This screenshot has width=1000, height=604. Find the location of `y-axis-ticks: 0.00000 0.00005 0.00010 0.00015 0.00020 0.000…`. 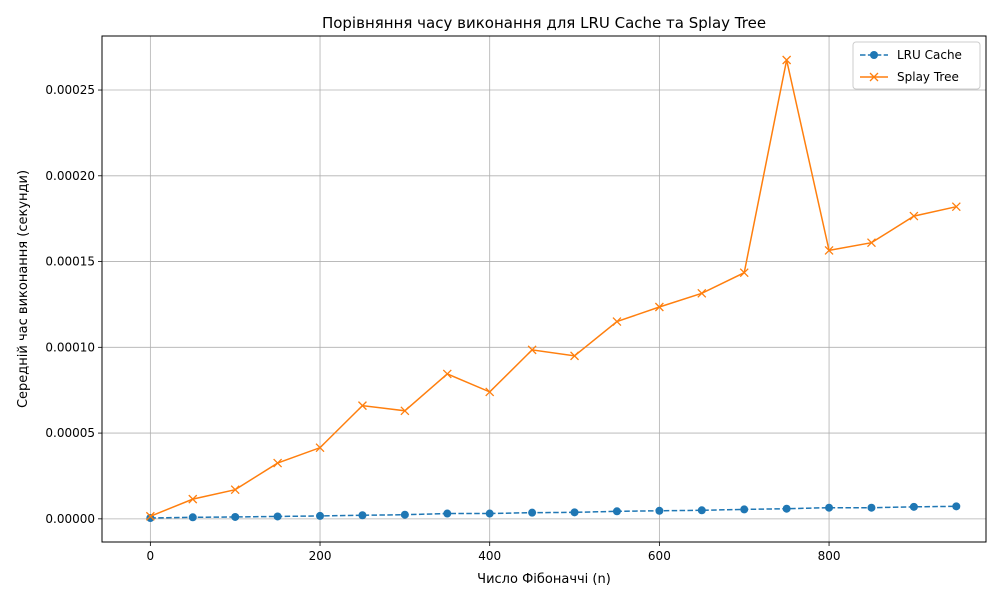

y-axis-ticks: 0.00000 0.00005 0.00010 0.00015 0.00020 0.000… is located at coordinates (73, 304).